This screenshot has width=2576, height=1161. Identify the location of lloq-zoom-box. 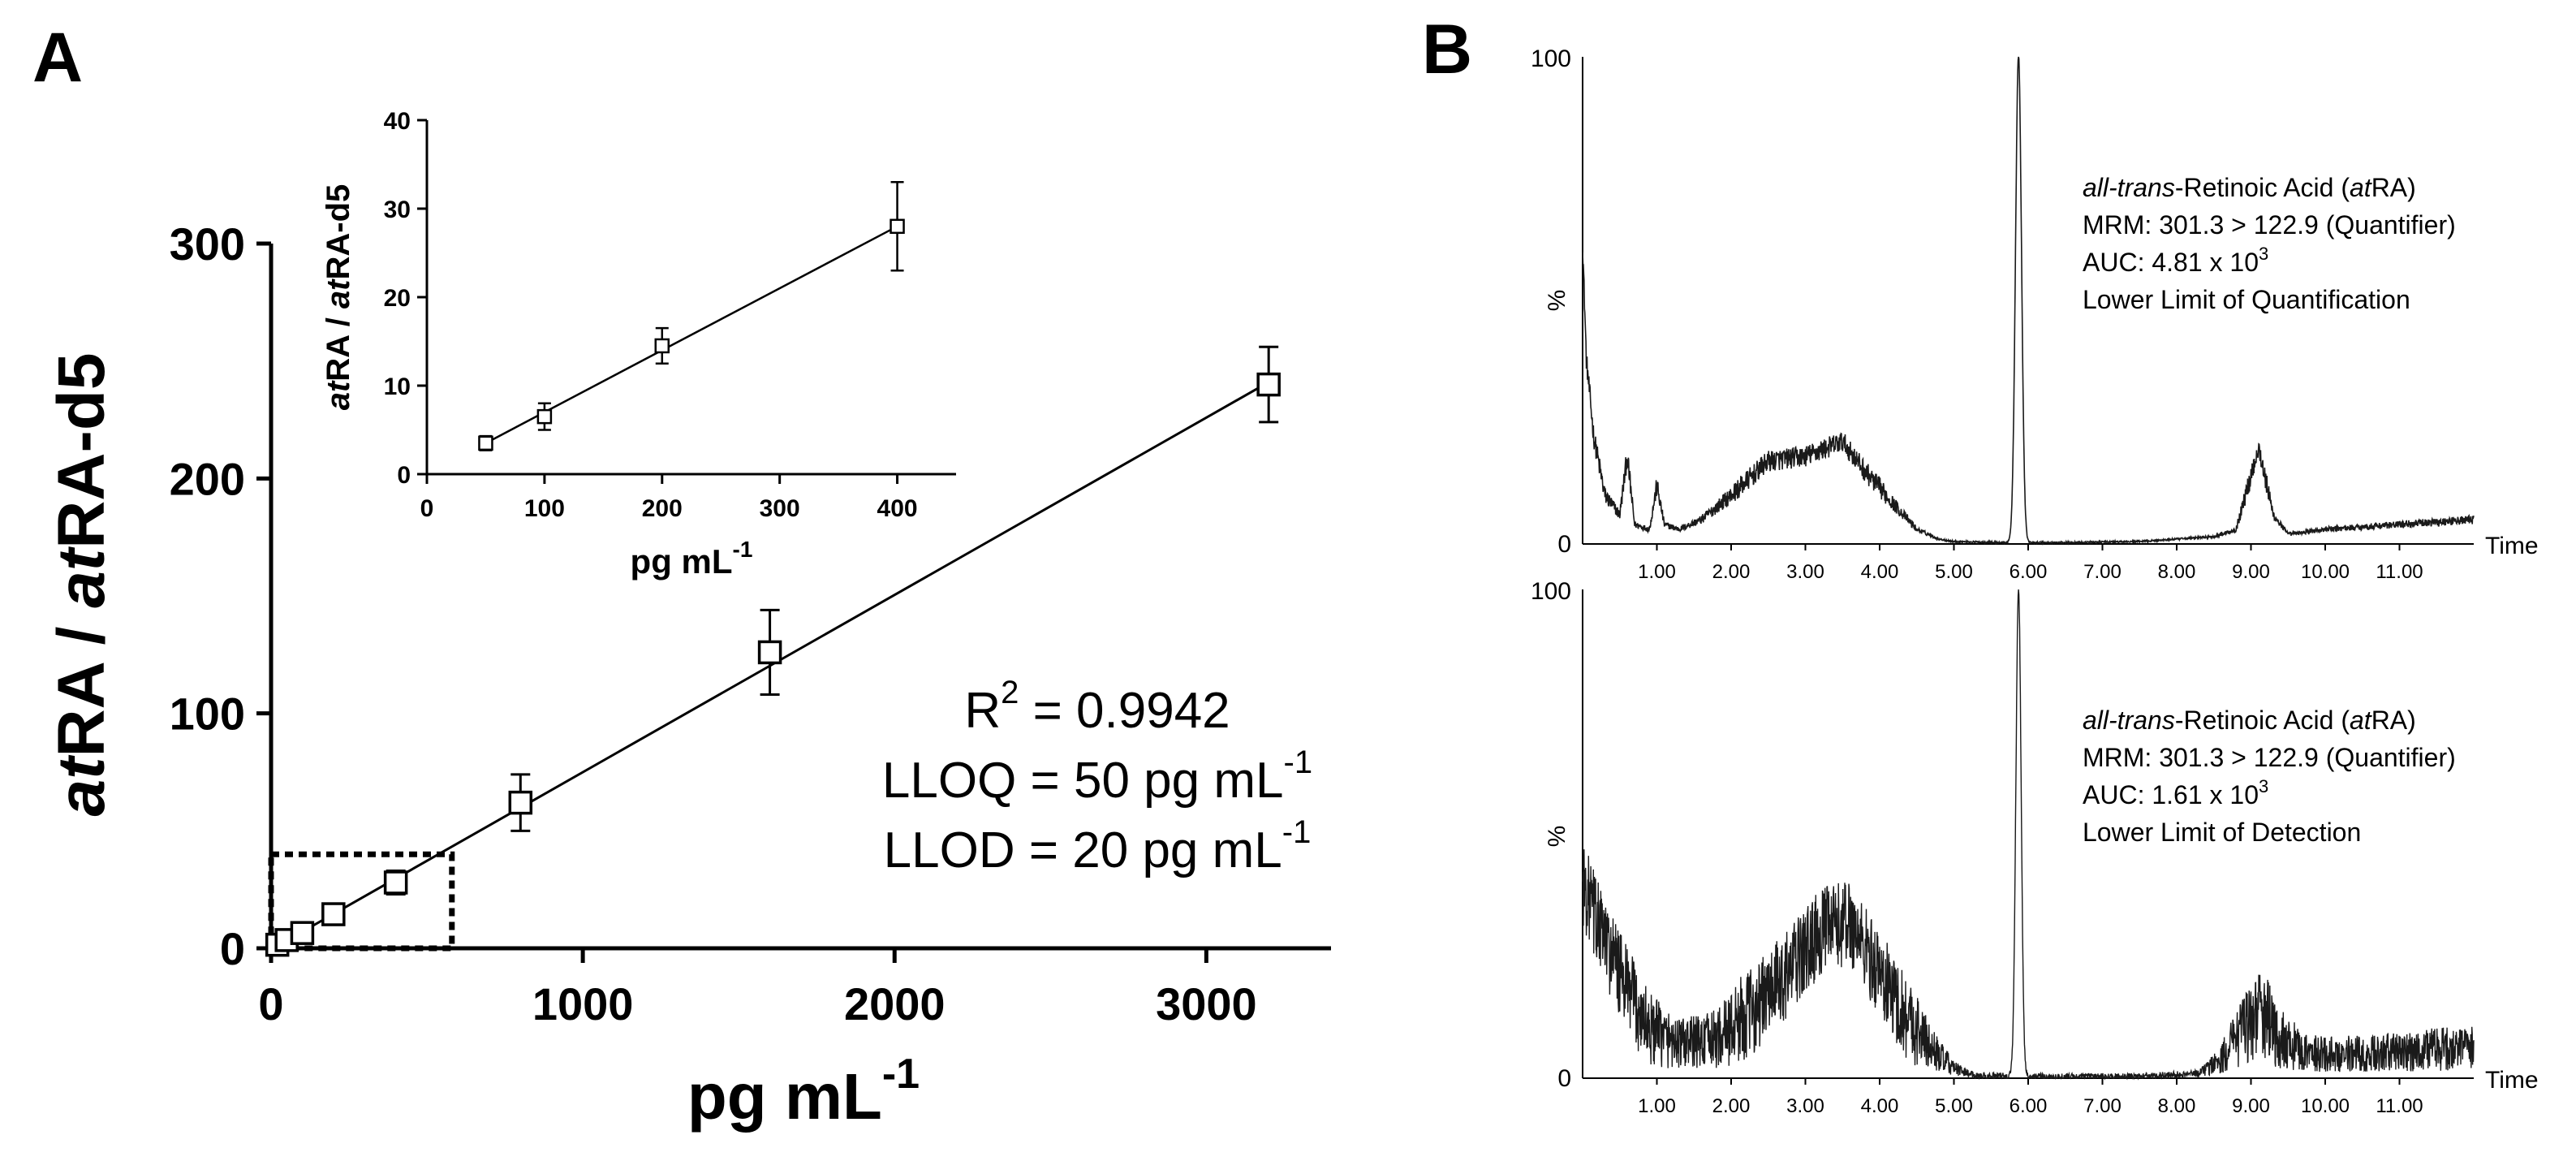
(362, 901).